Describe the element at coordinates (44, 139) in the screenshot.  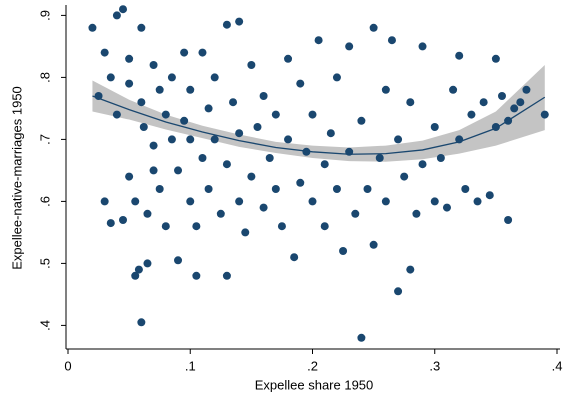
I see `y-tick-label: .7` at that location.